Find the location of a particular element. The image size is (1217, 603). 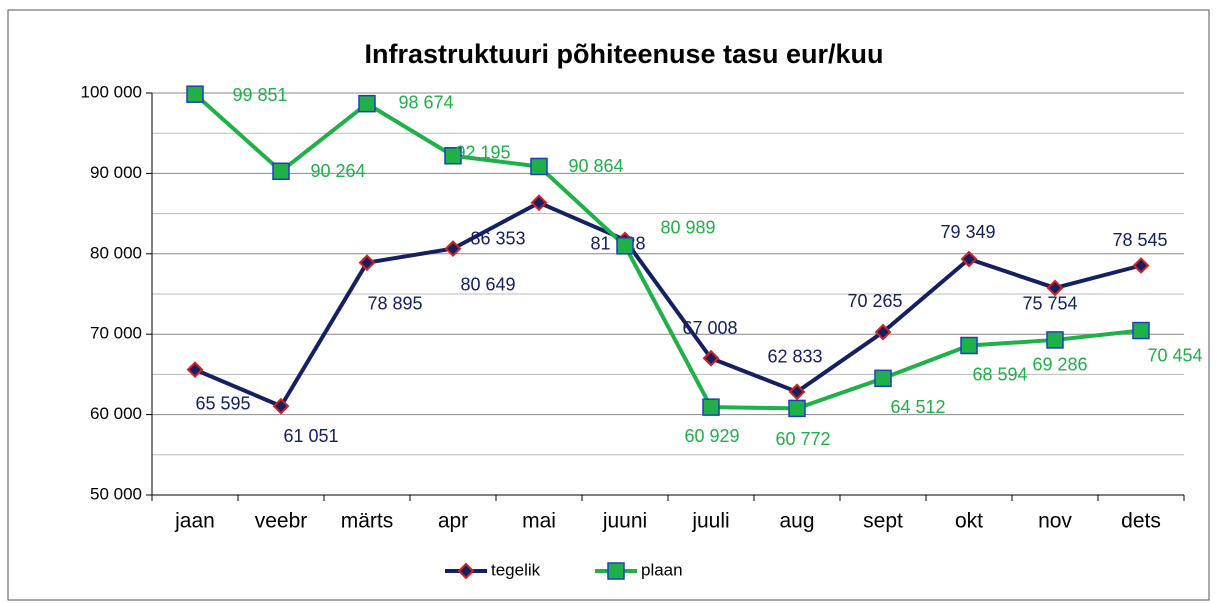

chart-title: Infrastruktuuri põhiteenuse tasu eur/kuu is located at coordinates (623, 54).